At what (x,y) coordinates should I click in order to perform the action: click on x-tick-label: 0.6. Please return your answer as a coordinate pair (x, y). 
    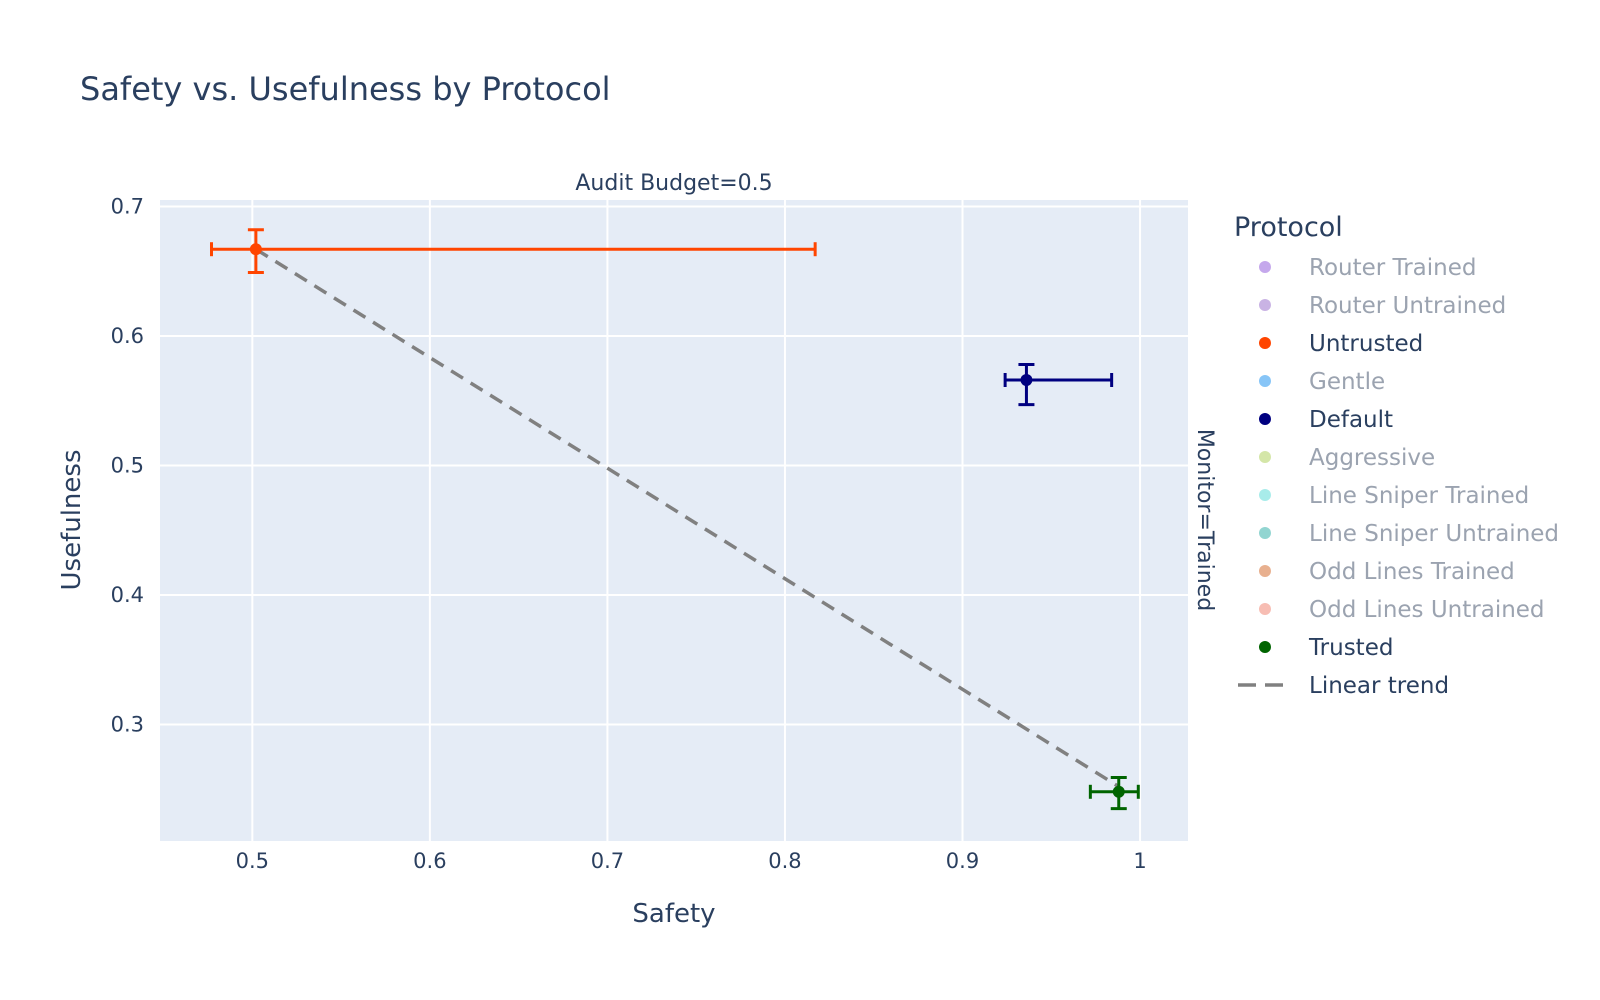
    Looking at the image, I should click on (429, 861).